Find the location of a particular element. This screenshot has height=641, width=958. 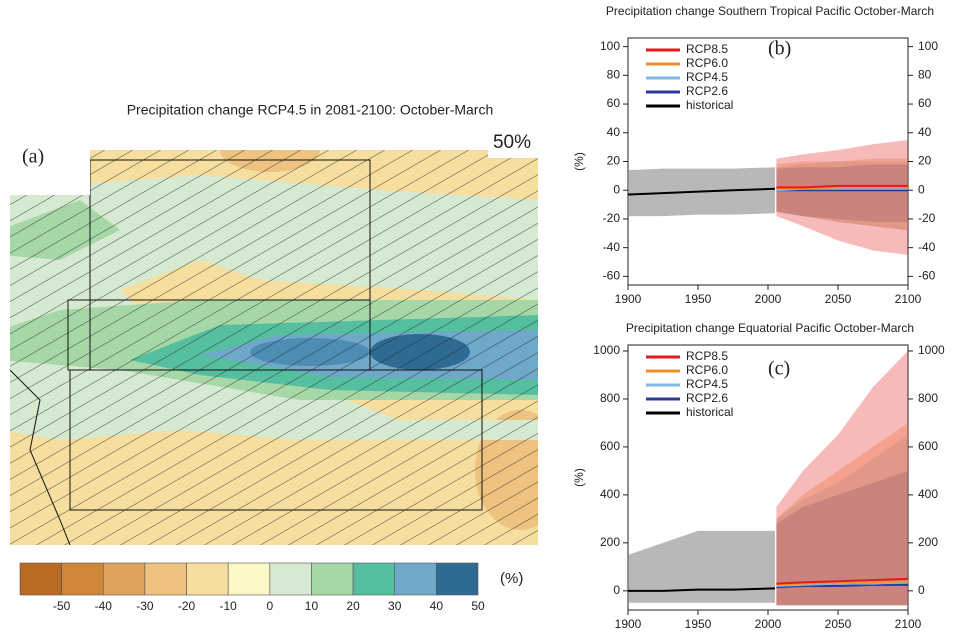

y-tick-label: -20 is located at coordinates (612, 218).